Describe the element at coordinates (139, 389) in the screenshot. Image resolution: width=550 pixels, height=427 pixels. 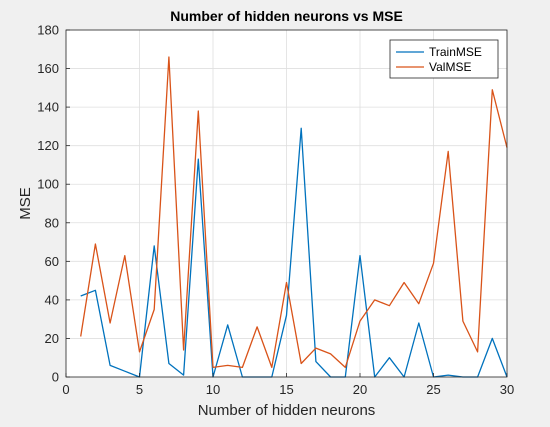
I see `x-tick-label: 5` at that location.